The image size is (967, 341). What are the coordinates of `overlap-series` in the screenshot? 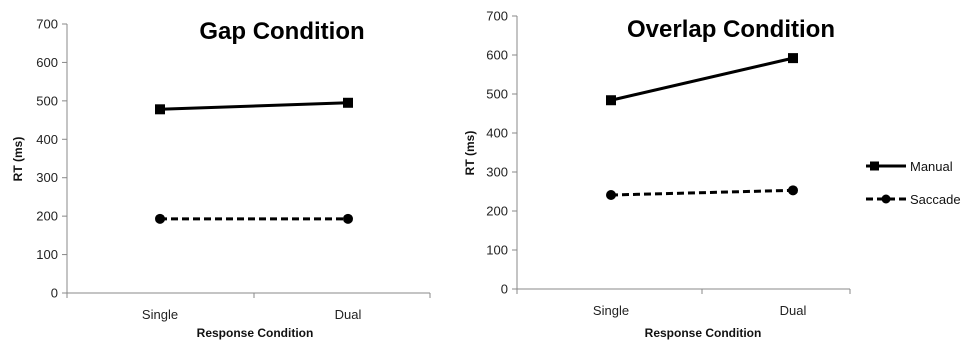 It's located at (702, 127).